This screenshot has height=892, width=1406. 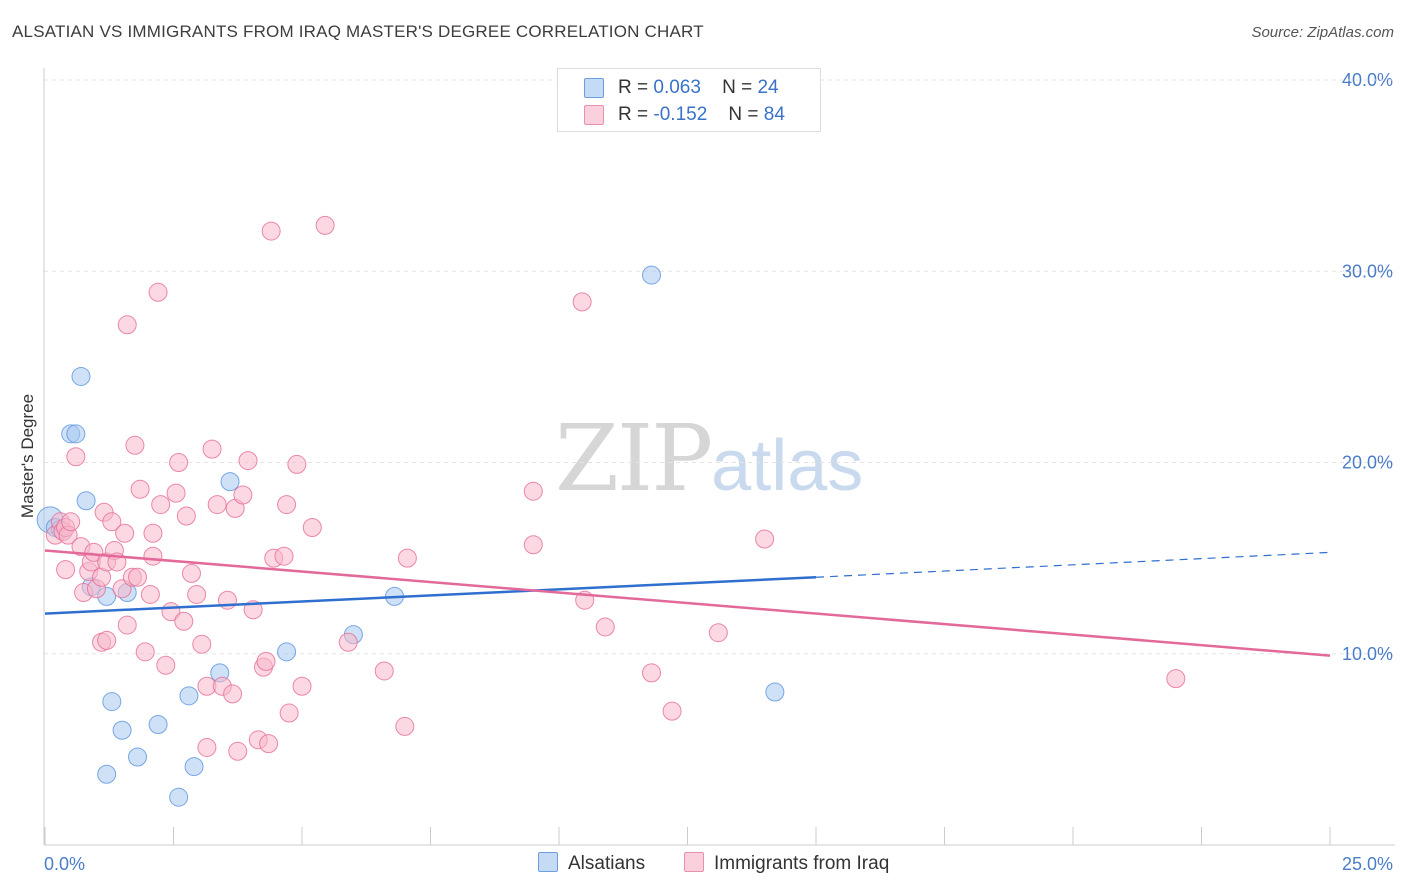 What do you see at coordinates (787, 466) in the screenshot?
I see `watermark-atlas: atlas` at bounding box center [787, 466].